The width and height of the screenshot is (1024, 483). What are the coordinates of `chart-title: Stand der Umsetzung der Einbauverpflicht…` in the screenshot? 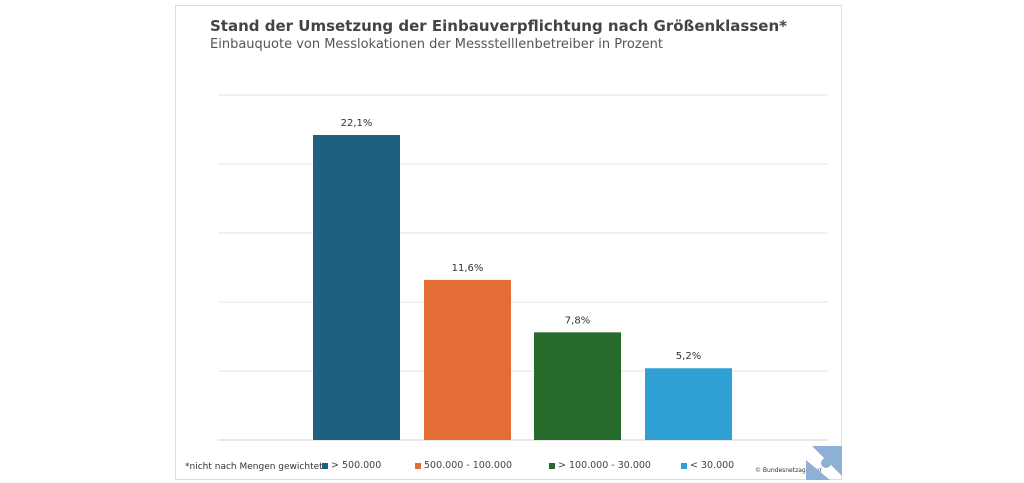 It's located at (498, 26).